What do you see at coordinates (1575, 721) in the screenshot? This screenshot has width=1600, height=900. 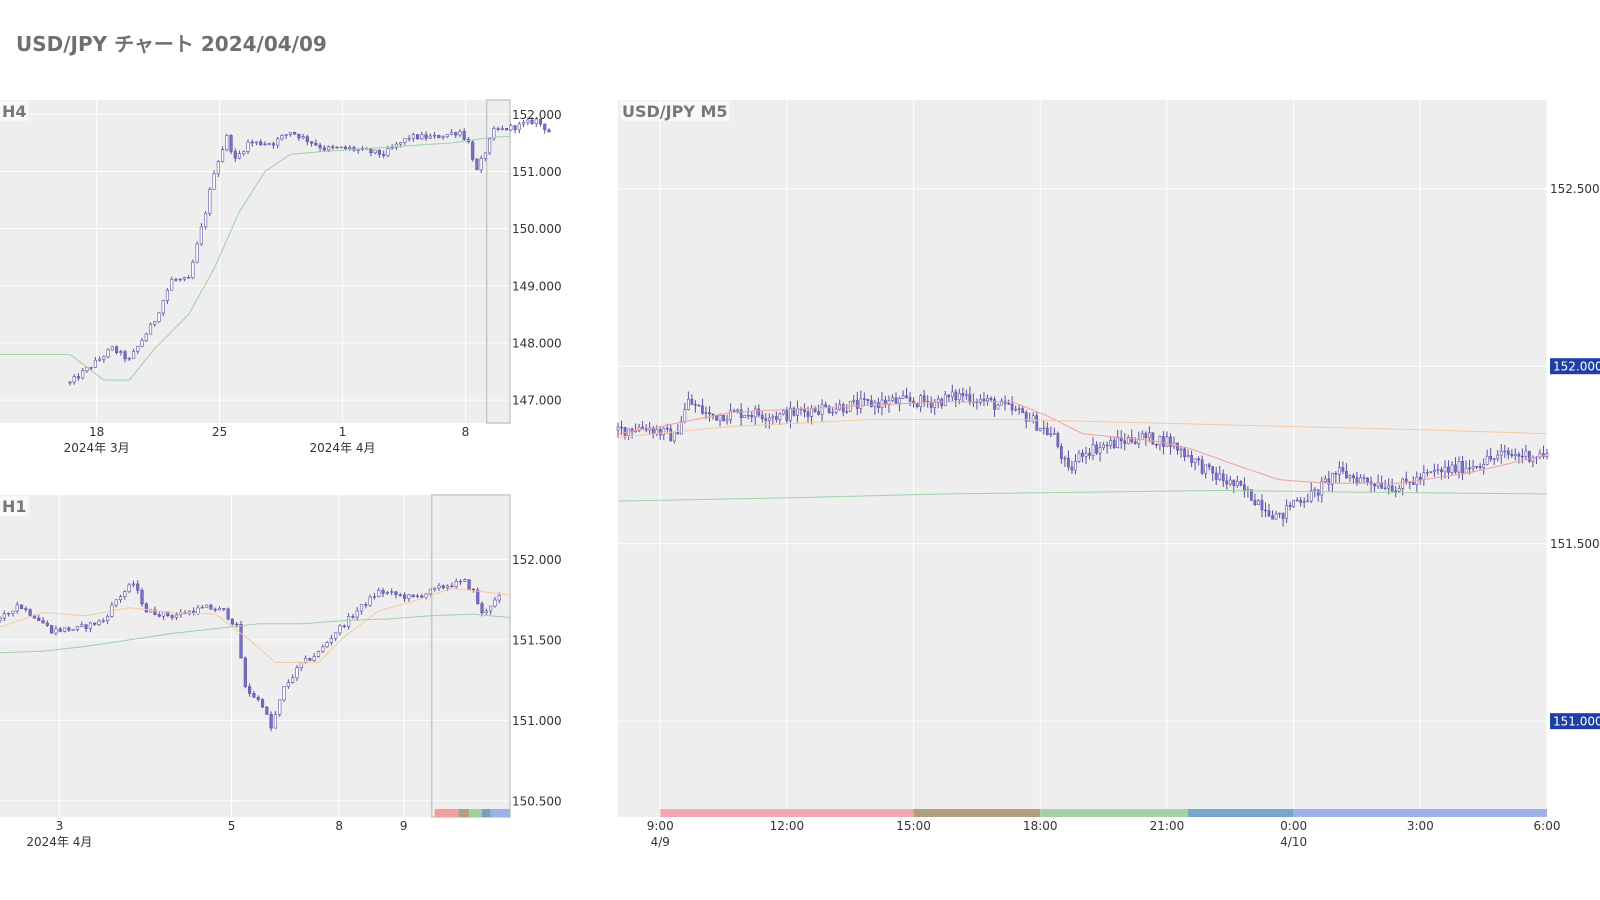 I see `m5-price-badge` at bounding box center [1575, 721].